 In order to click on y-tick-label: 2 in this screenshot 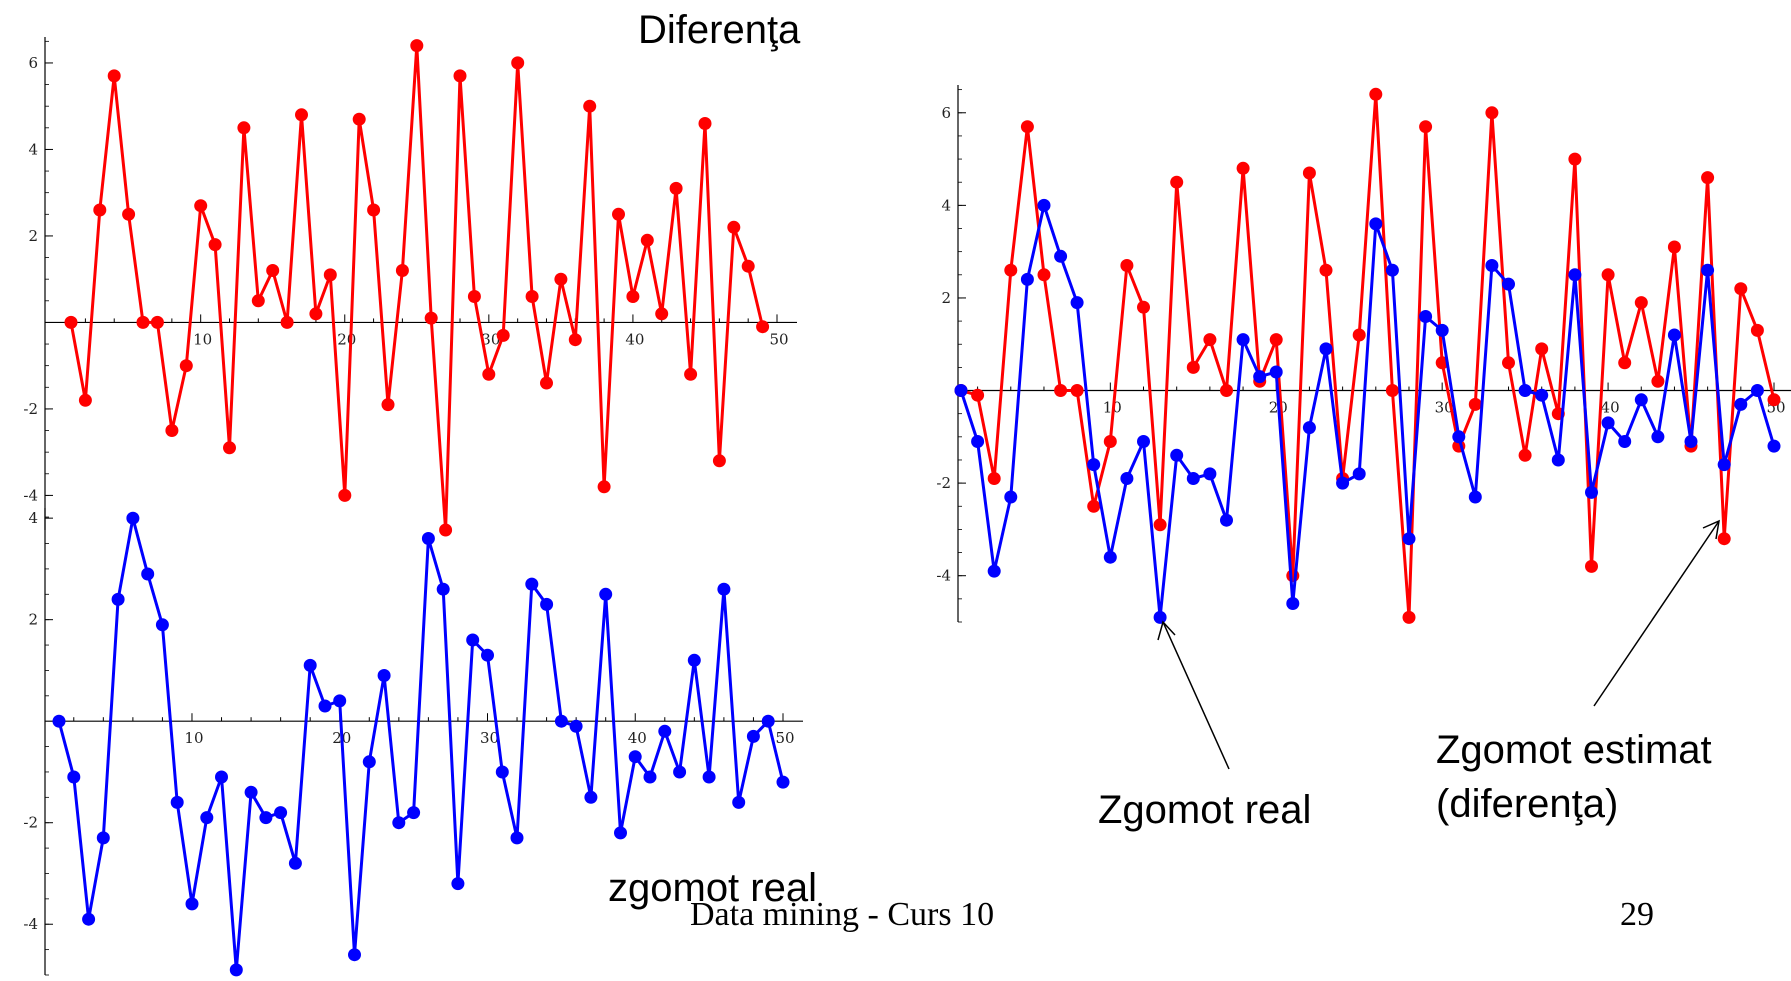, I will do `click(33, 620)`.